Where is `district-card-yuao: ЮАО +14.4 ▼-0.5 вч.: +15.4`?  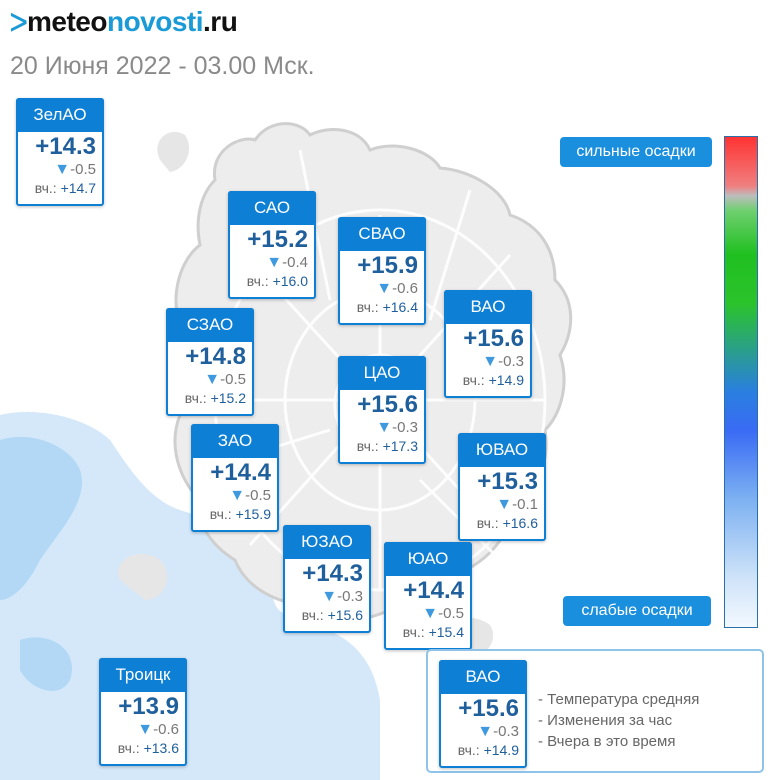
district-card-yuao: ЮАО +14.4 ▼-0.5 вч.: +15.4 is located at coordinates (428, 596).